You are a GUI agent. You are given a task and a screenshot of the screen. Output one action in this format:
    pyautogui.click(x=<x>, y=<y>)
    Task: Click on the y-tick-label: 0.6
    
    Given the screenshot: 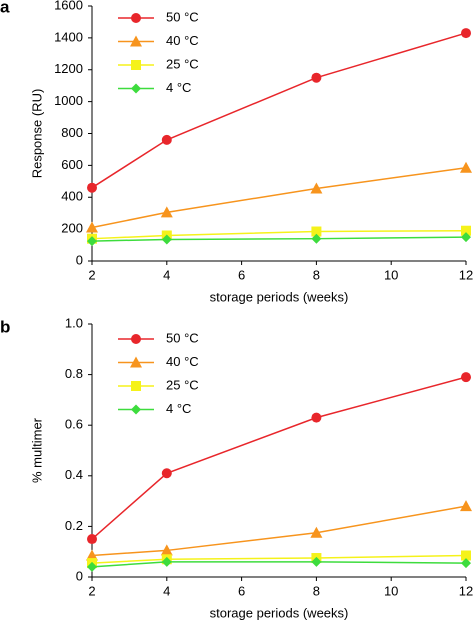 What is the action you would take?
    pyautogui.click(x=74, y=424)
    